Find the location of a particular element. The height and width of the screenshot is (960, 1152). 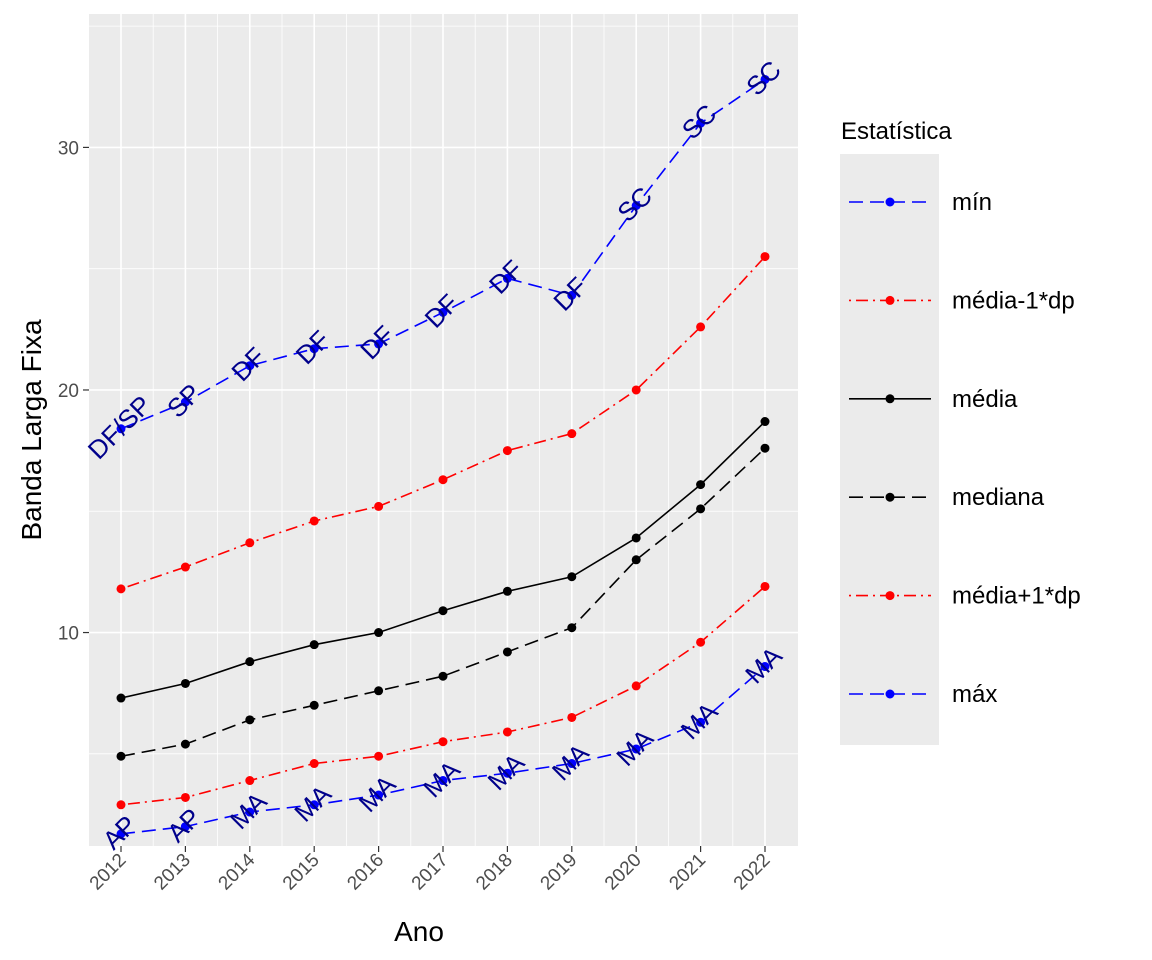

x-tick-label: 2015 is located at coordinates (301, 872).